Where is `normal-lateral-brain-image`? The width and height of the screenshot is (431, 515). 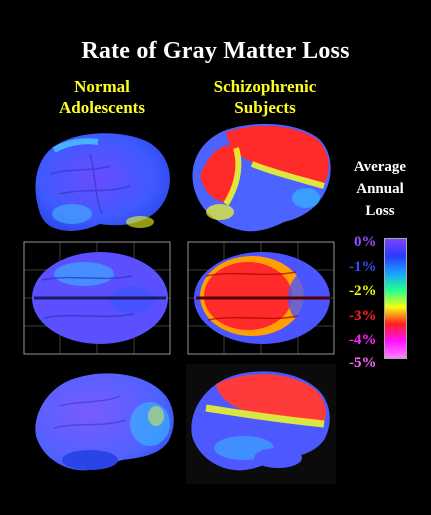
normal-lateral-brain-image is located at coordinates (102, 182).